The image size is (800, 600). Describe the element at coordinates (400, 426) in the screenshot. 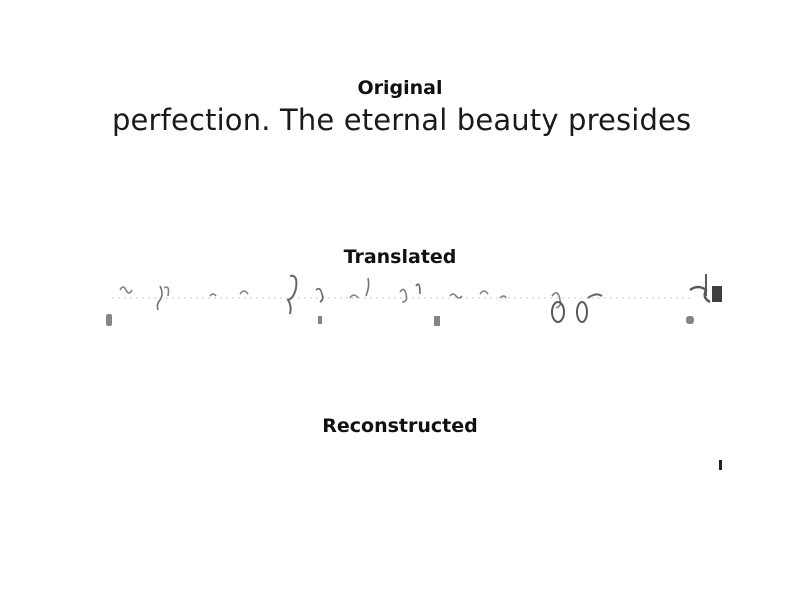

I see `reconstructed-panel-title: Reconstructed` at that location.